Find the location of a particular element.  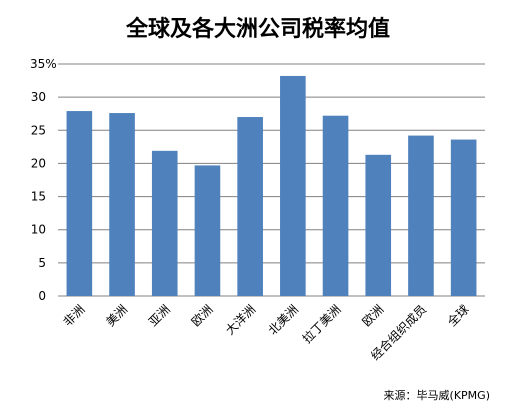

y-tick-label: 25 is located at coordinates (38, 130).